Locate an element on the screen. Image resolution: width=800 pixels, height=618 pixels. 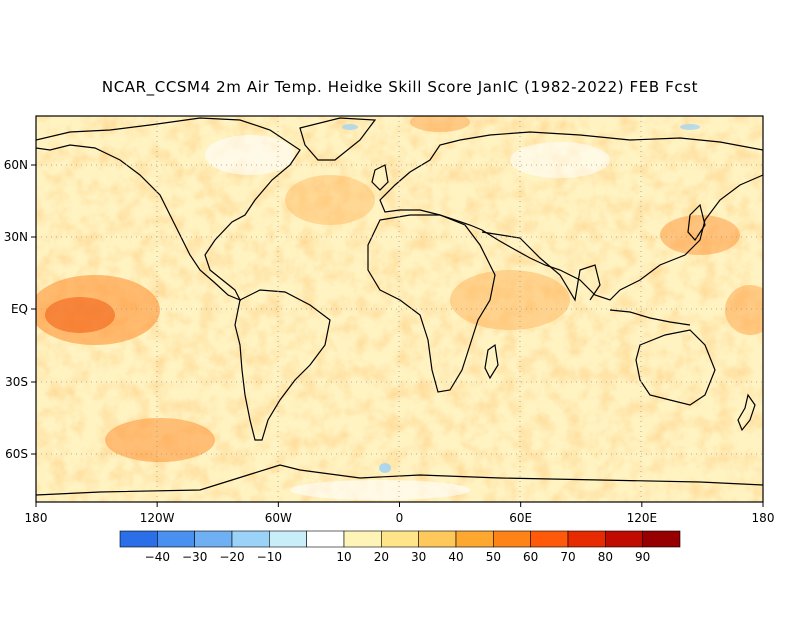
colorbar-label: −30 is located at coordinates (194, 557).